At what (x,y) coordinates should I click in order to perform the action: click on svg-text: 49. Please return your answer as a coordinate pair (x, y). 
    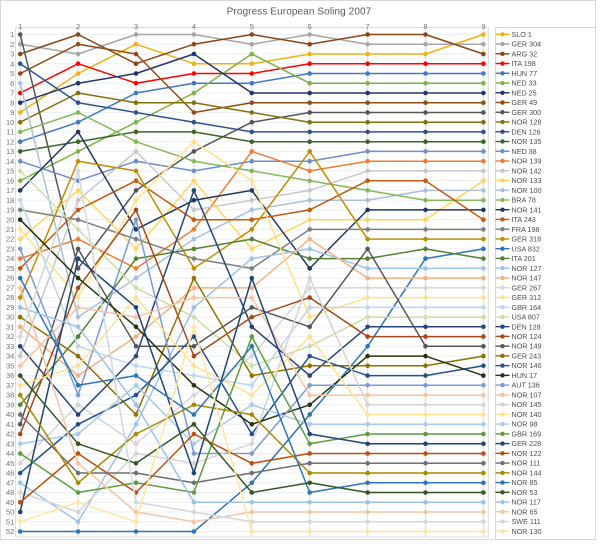
    Looking at the image, I should click on (10, 502).